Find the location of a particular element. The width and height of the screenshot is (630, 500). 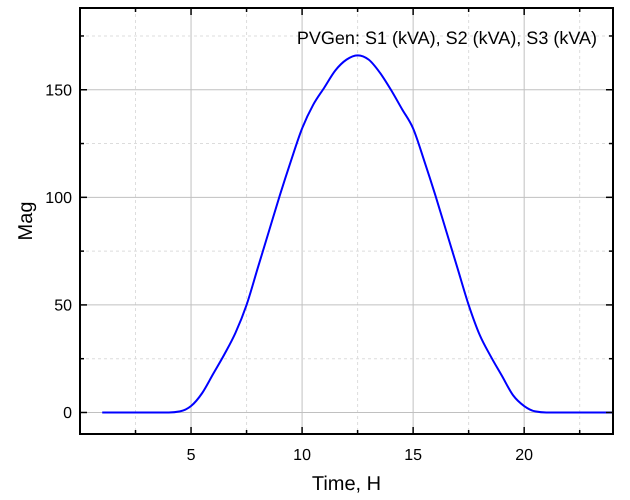

y-tick-label: 100 is located at coordinates (58, 198).